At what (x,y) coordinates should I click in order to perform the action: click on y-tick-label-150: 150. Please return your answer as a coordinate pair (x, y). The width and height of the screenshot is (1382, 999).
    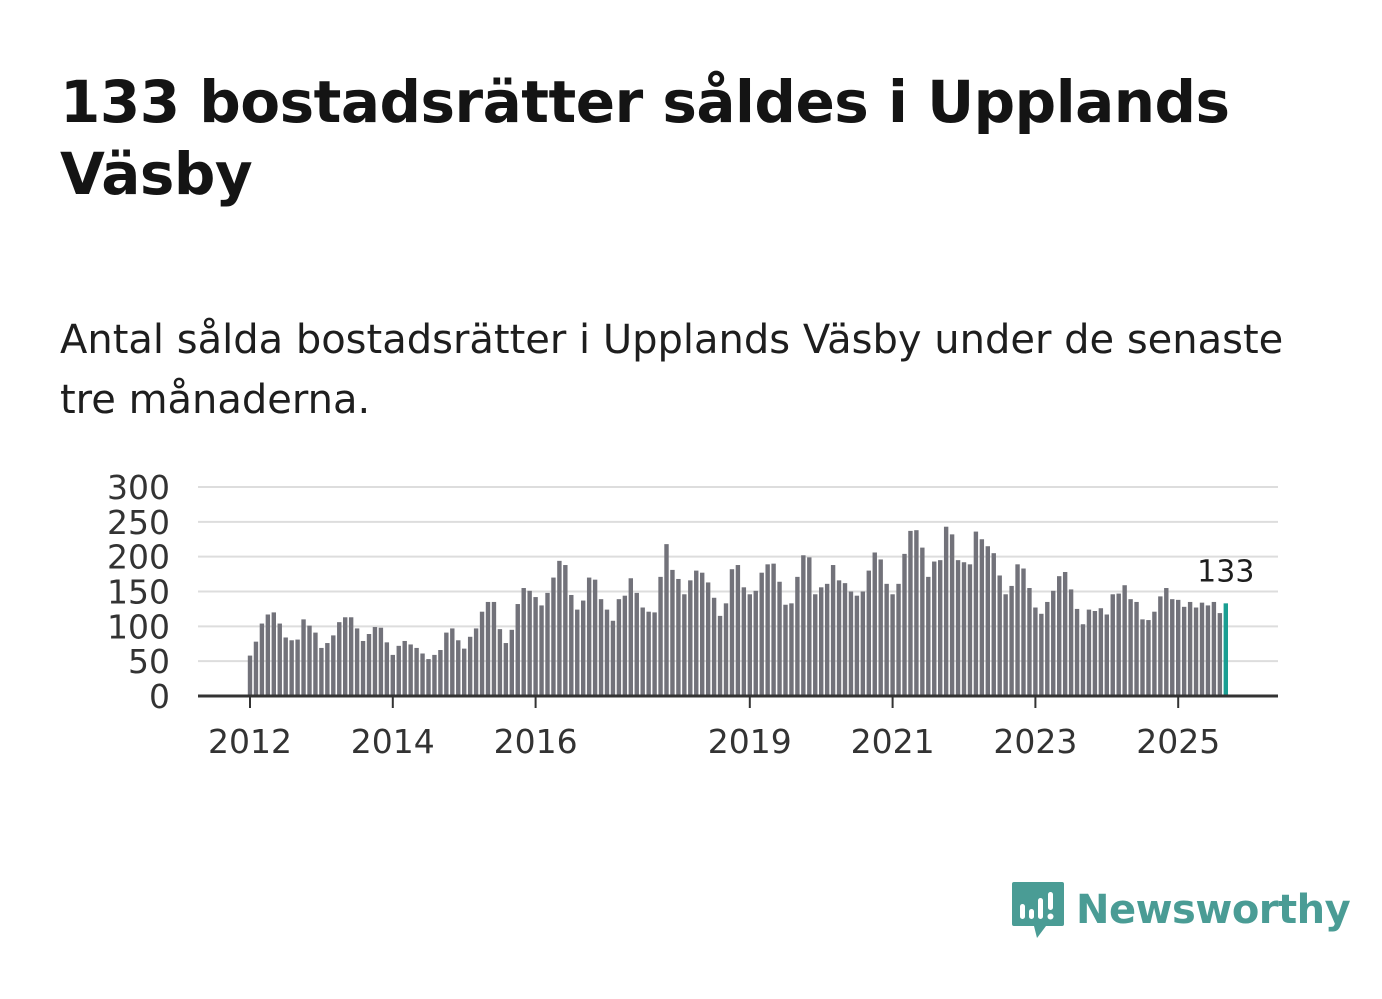
    Looking at the image, I should click on (138, 592).